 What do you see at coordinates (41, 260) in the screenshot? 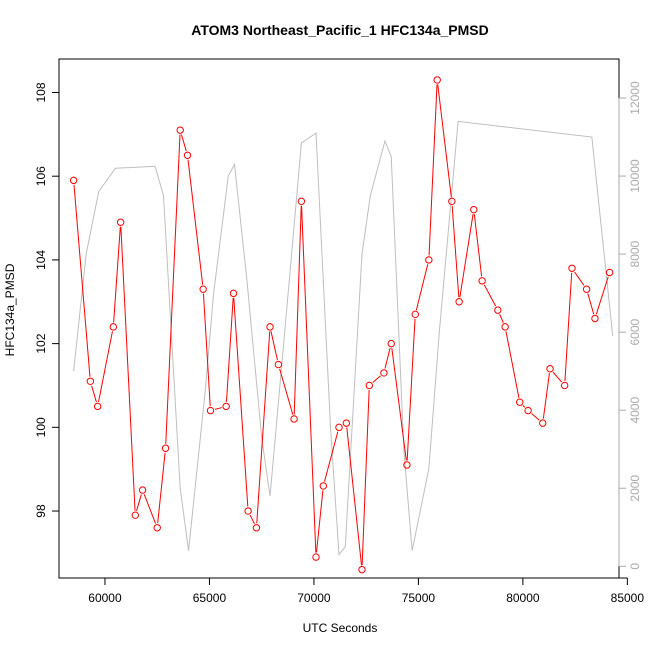
I see `y-tick-label: 104` at bounding box center [41, 260].